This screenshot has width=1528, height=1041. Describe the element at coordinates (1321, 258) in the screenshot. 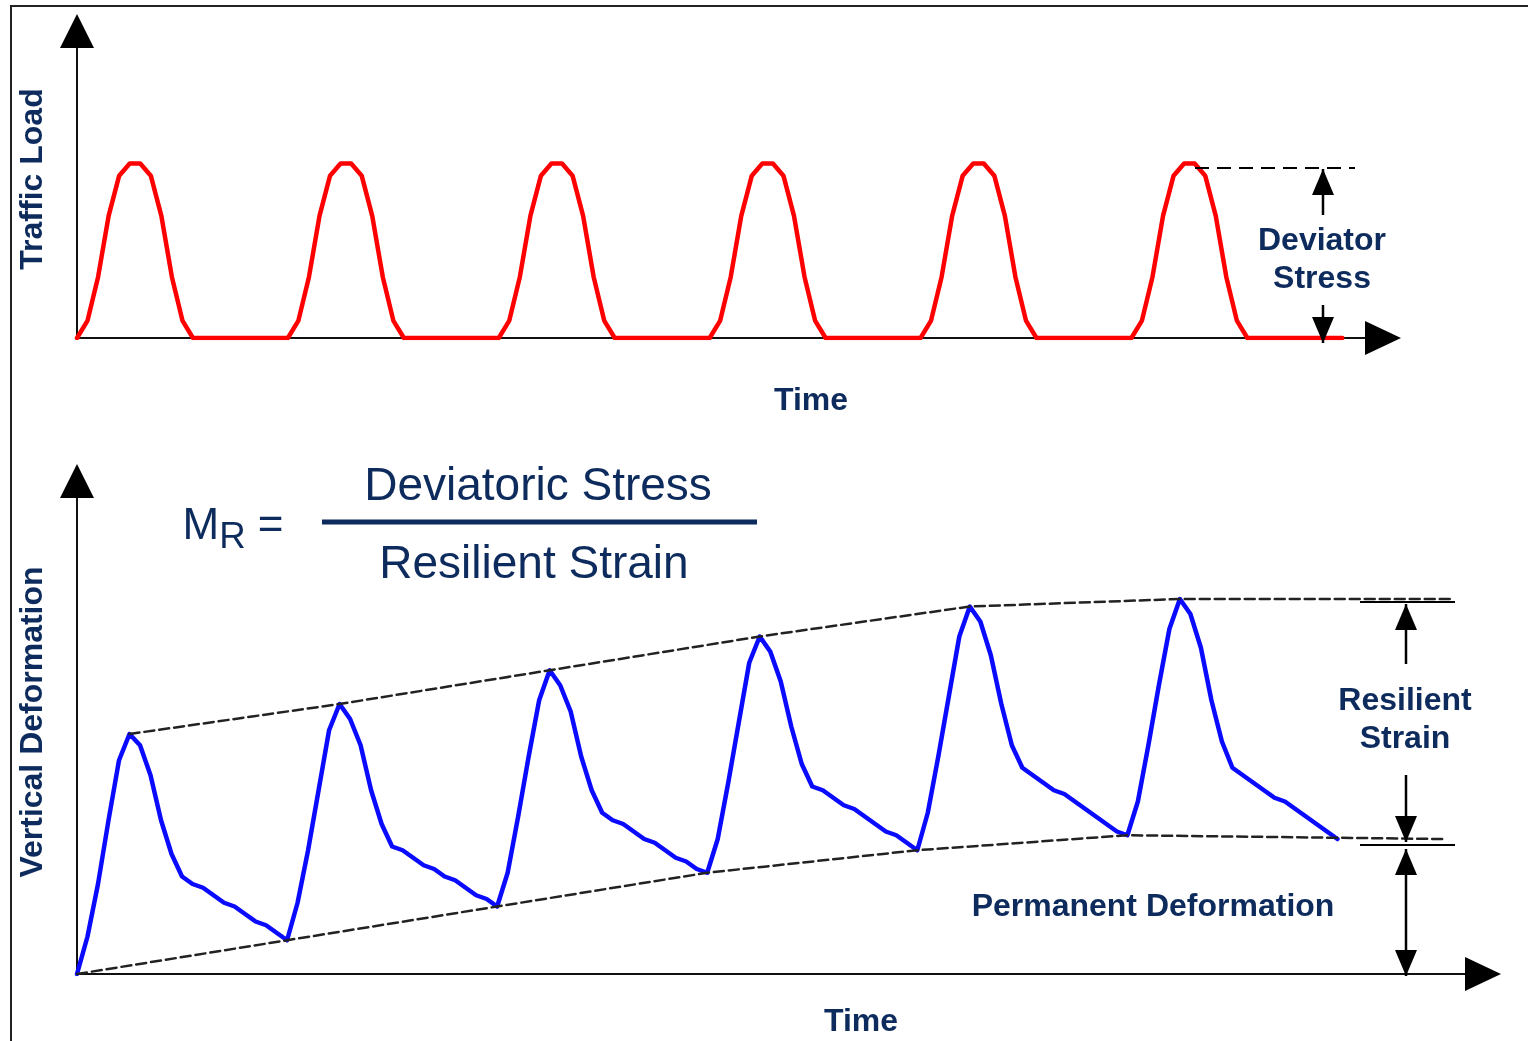

I see `annotation: Deviator Stress` at that location.